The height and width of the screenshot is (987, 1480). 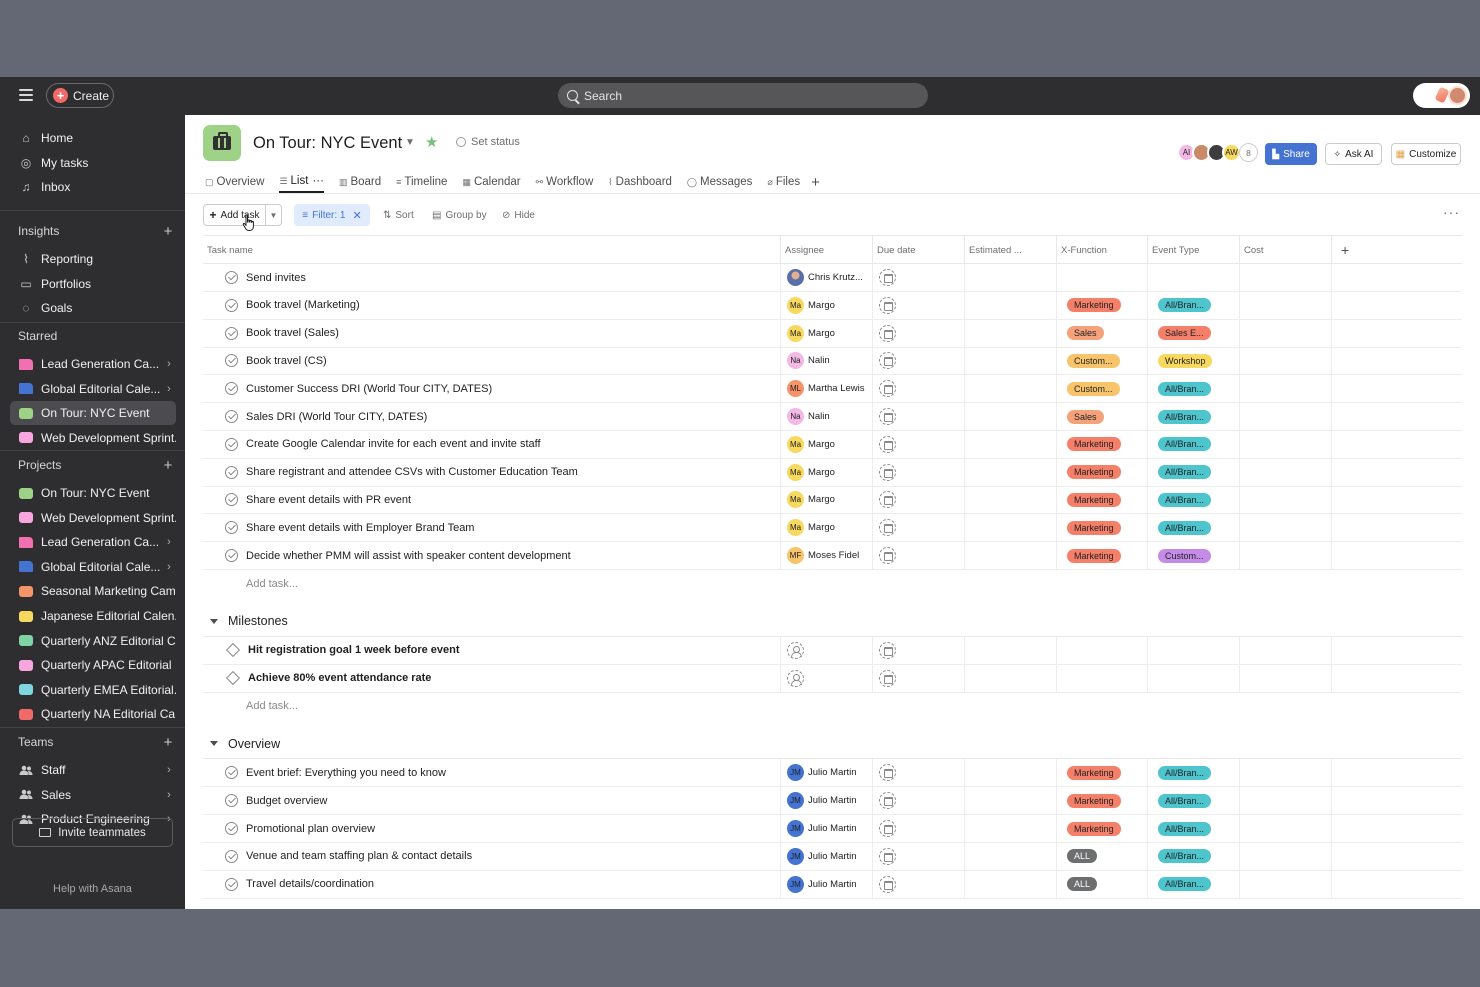 What do you see at coordinates (1101, 250) in the screenshot?
I see `column-header: X-Function` at bounding box center [1101, 250].